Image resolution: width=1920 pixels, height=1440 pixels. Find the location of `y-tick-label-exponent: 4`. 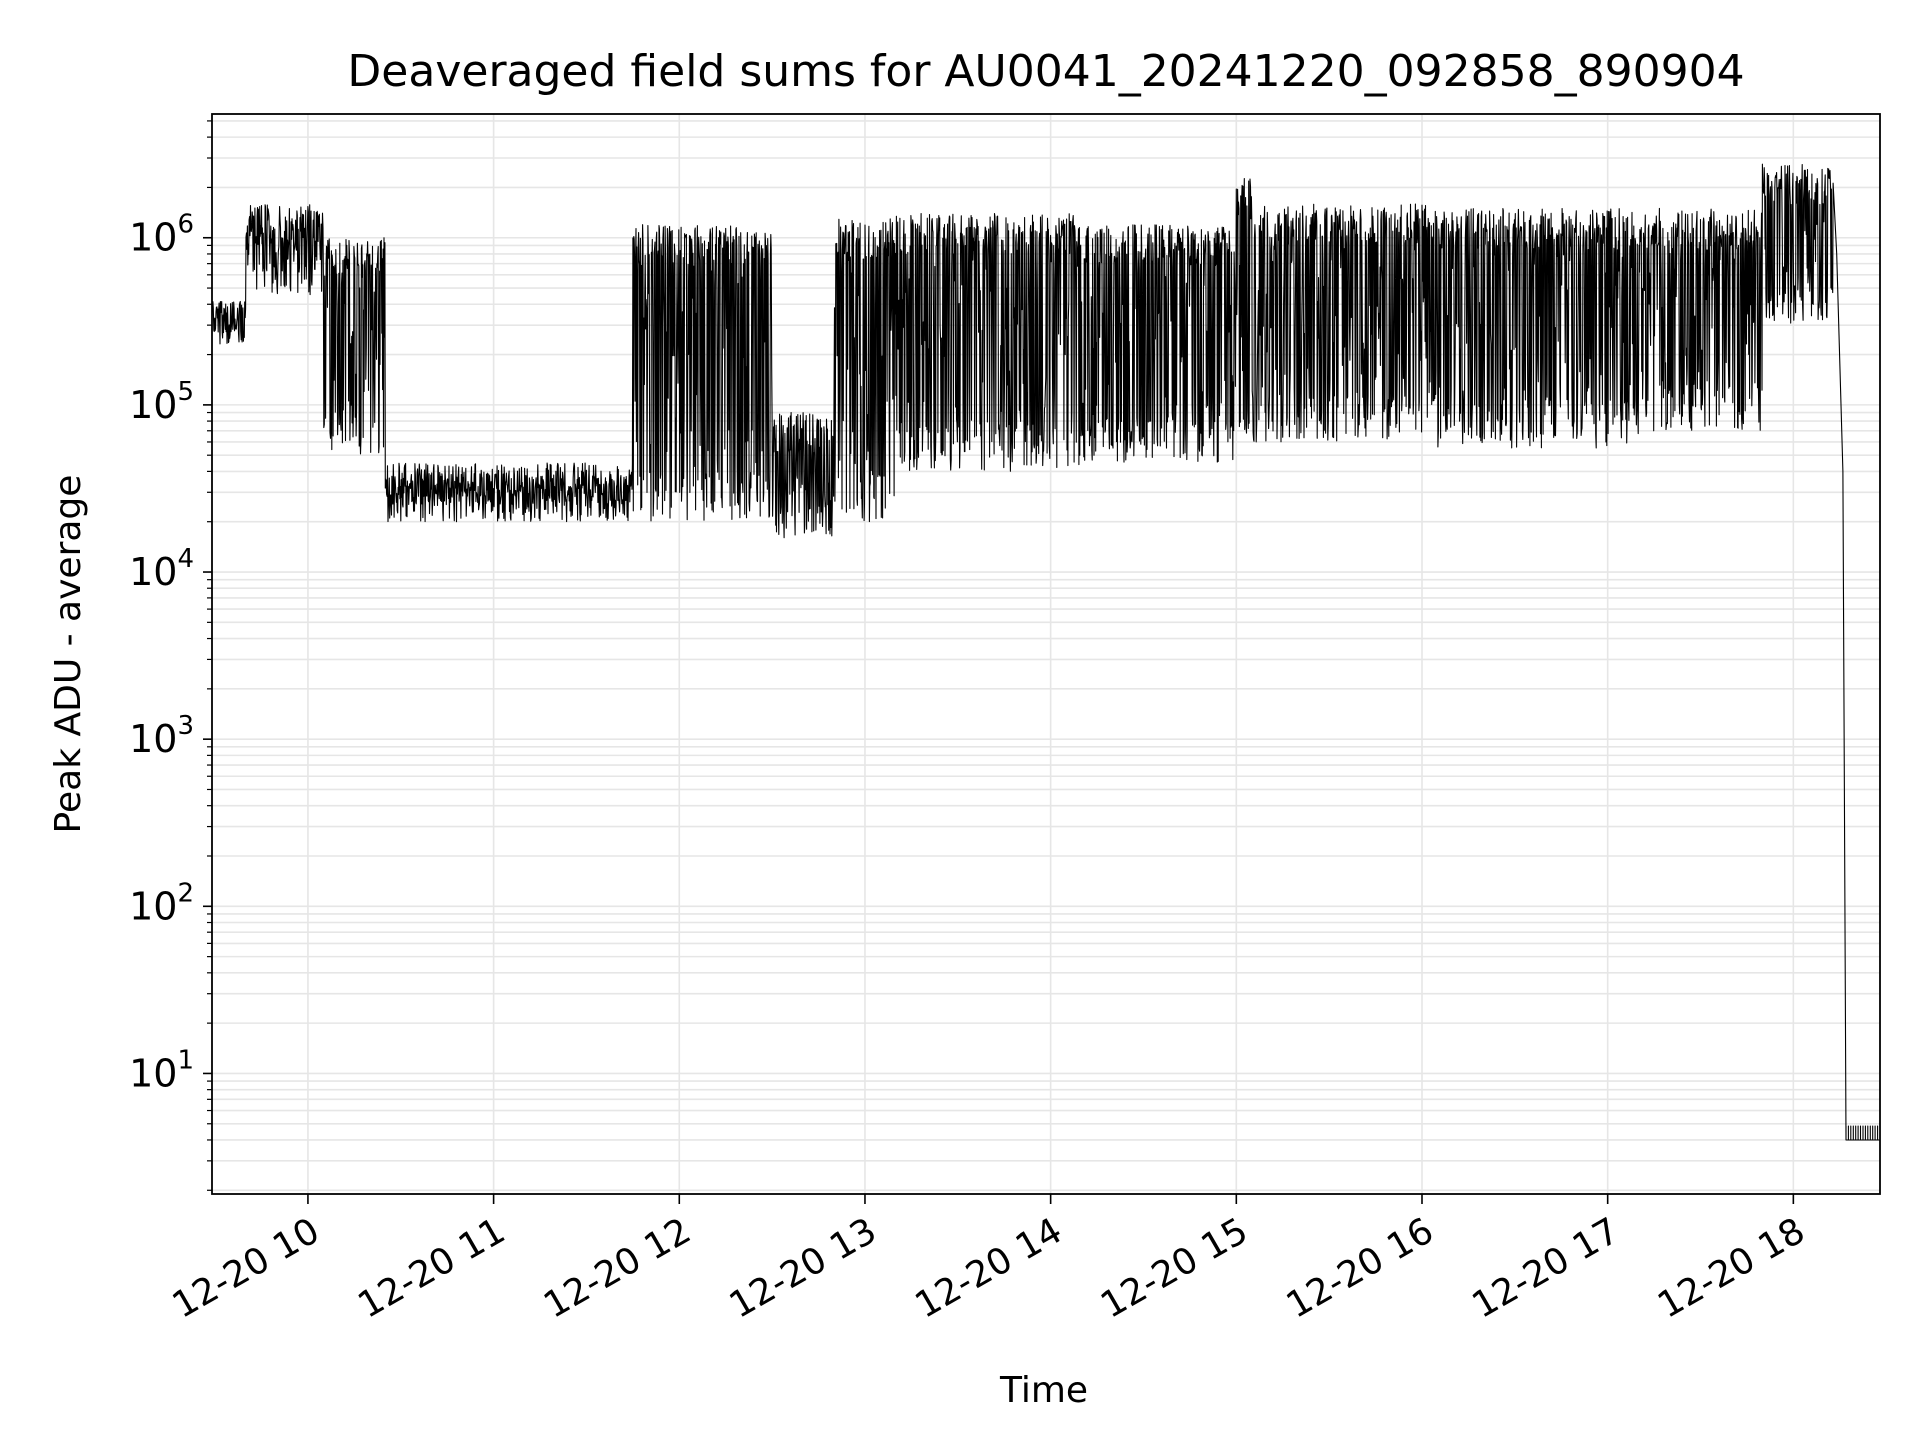

y-tick-label-exponent: 4 is located at coordinates (185, 559).